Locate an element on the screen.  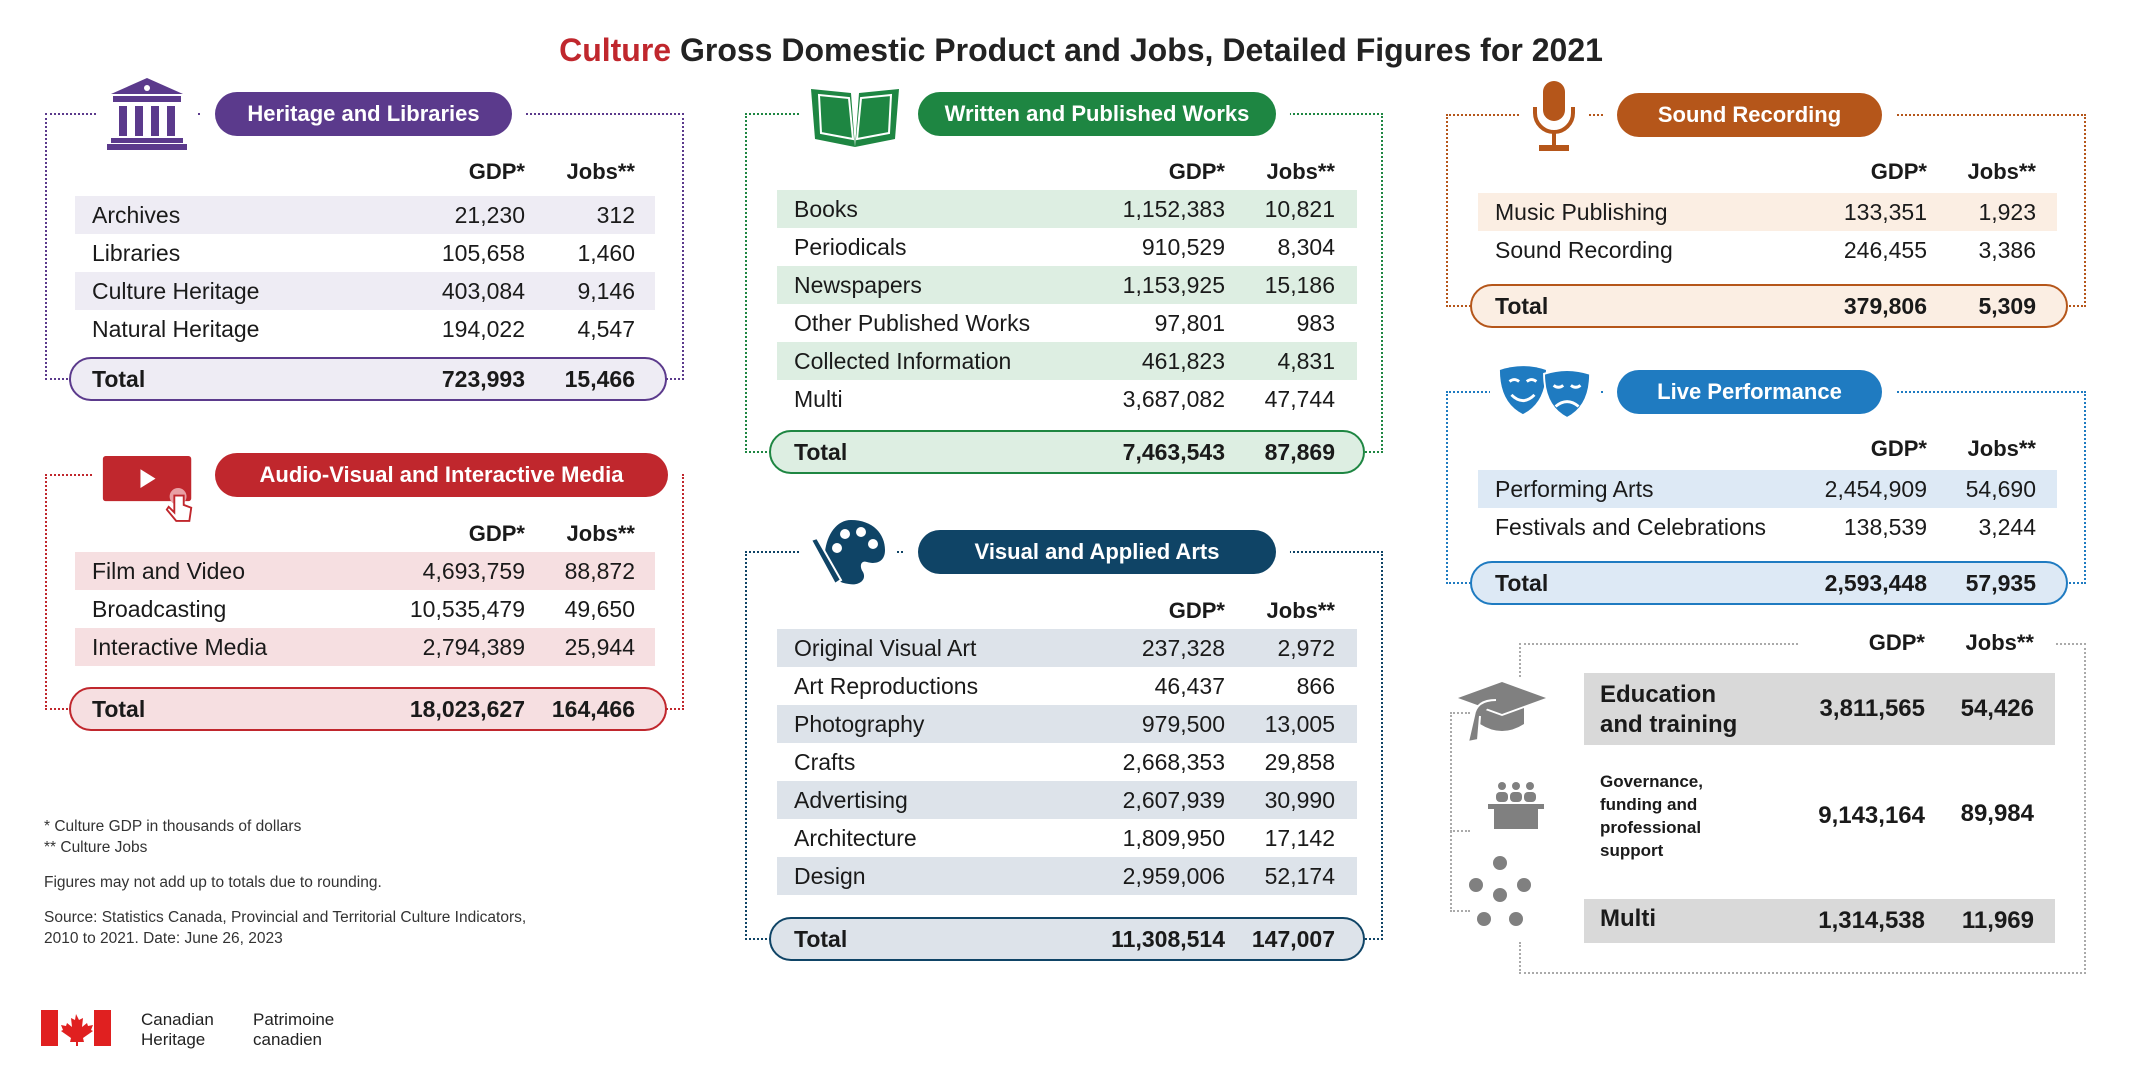
jobs-value: 312 is located at coordinates (615, 215).